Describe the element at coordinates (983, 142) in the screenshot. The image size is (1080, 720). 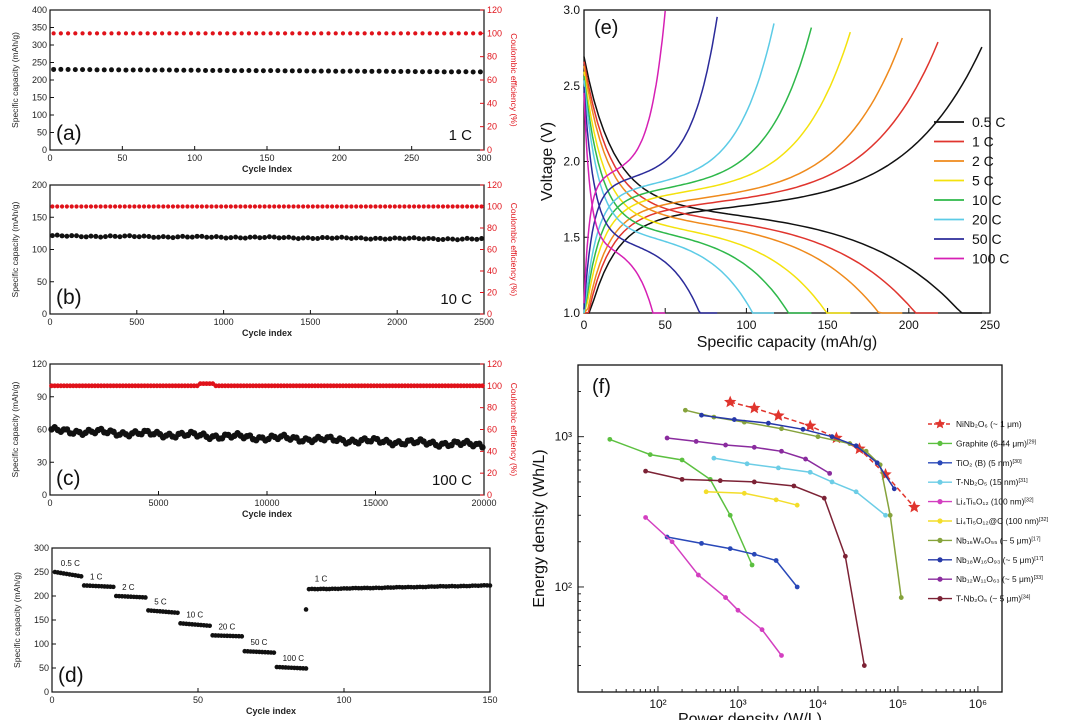
I see `legend-label-e: 1 C` at that location.